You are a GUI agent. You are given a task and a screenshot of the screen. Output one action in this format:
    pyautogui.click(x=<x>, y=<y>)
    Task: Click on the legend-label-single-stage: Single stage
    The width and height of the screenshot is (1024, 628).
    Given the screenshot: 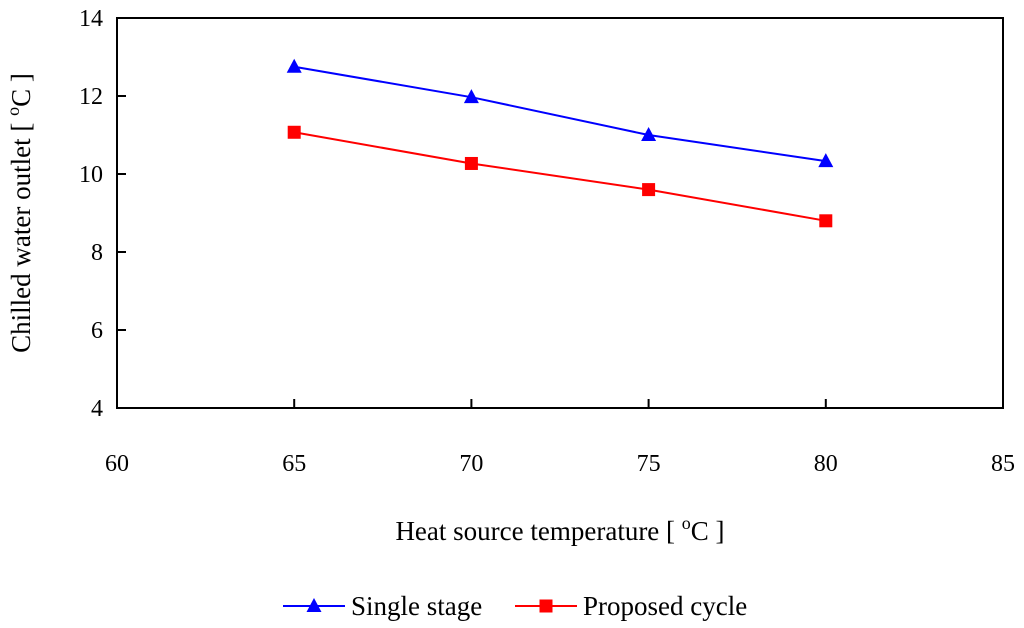 What is the action you would take?
    pyautogui.click(x=416, y=606)
    